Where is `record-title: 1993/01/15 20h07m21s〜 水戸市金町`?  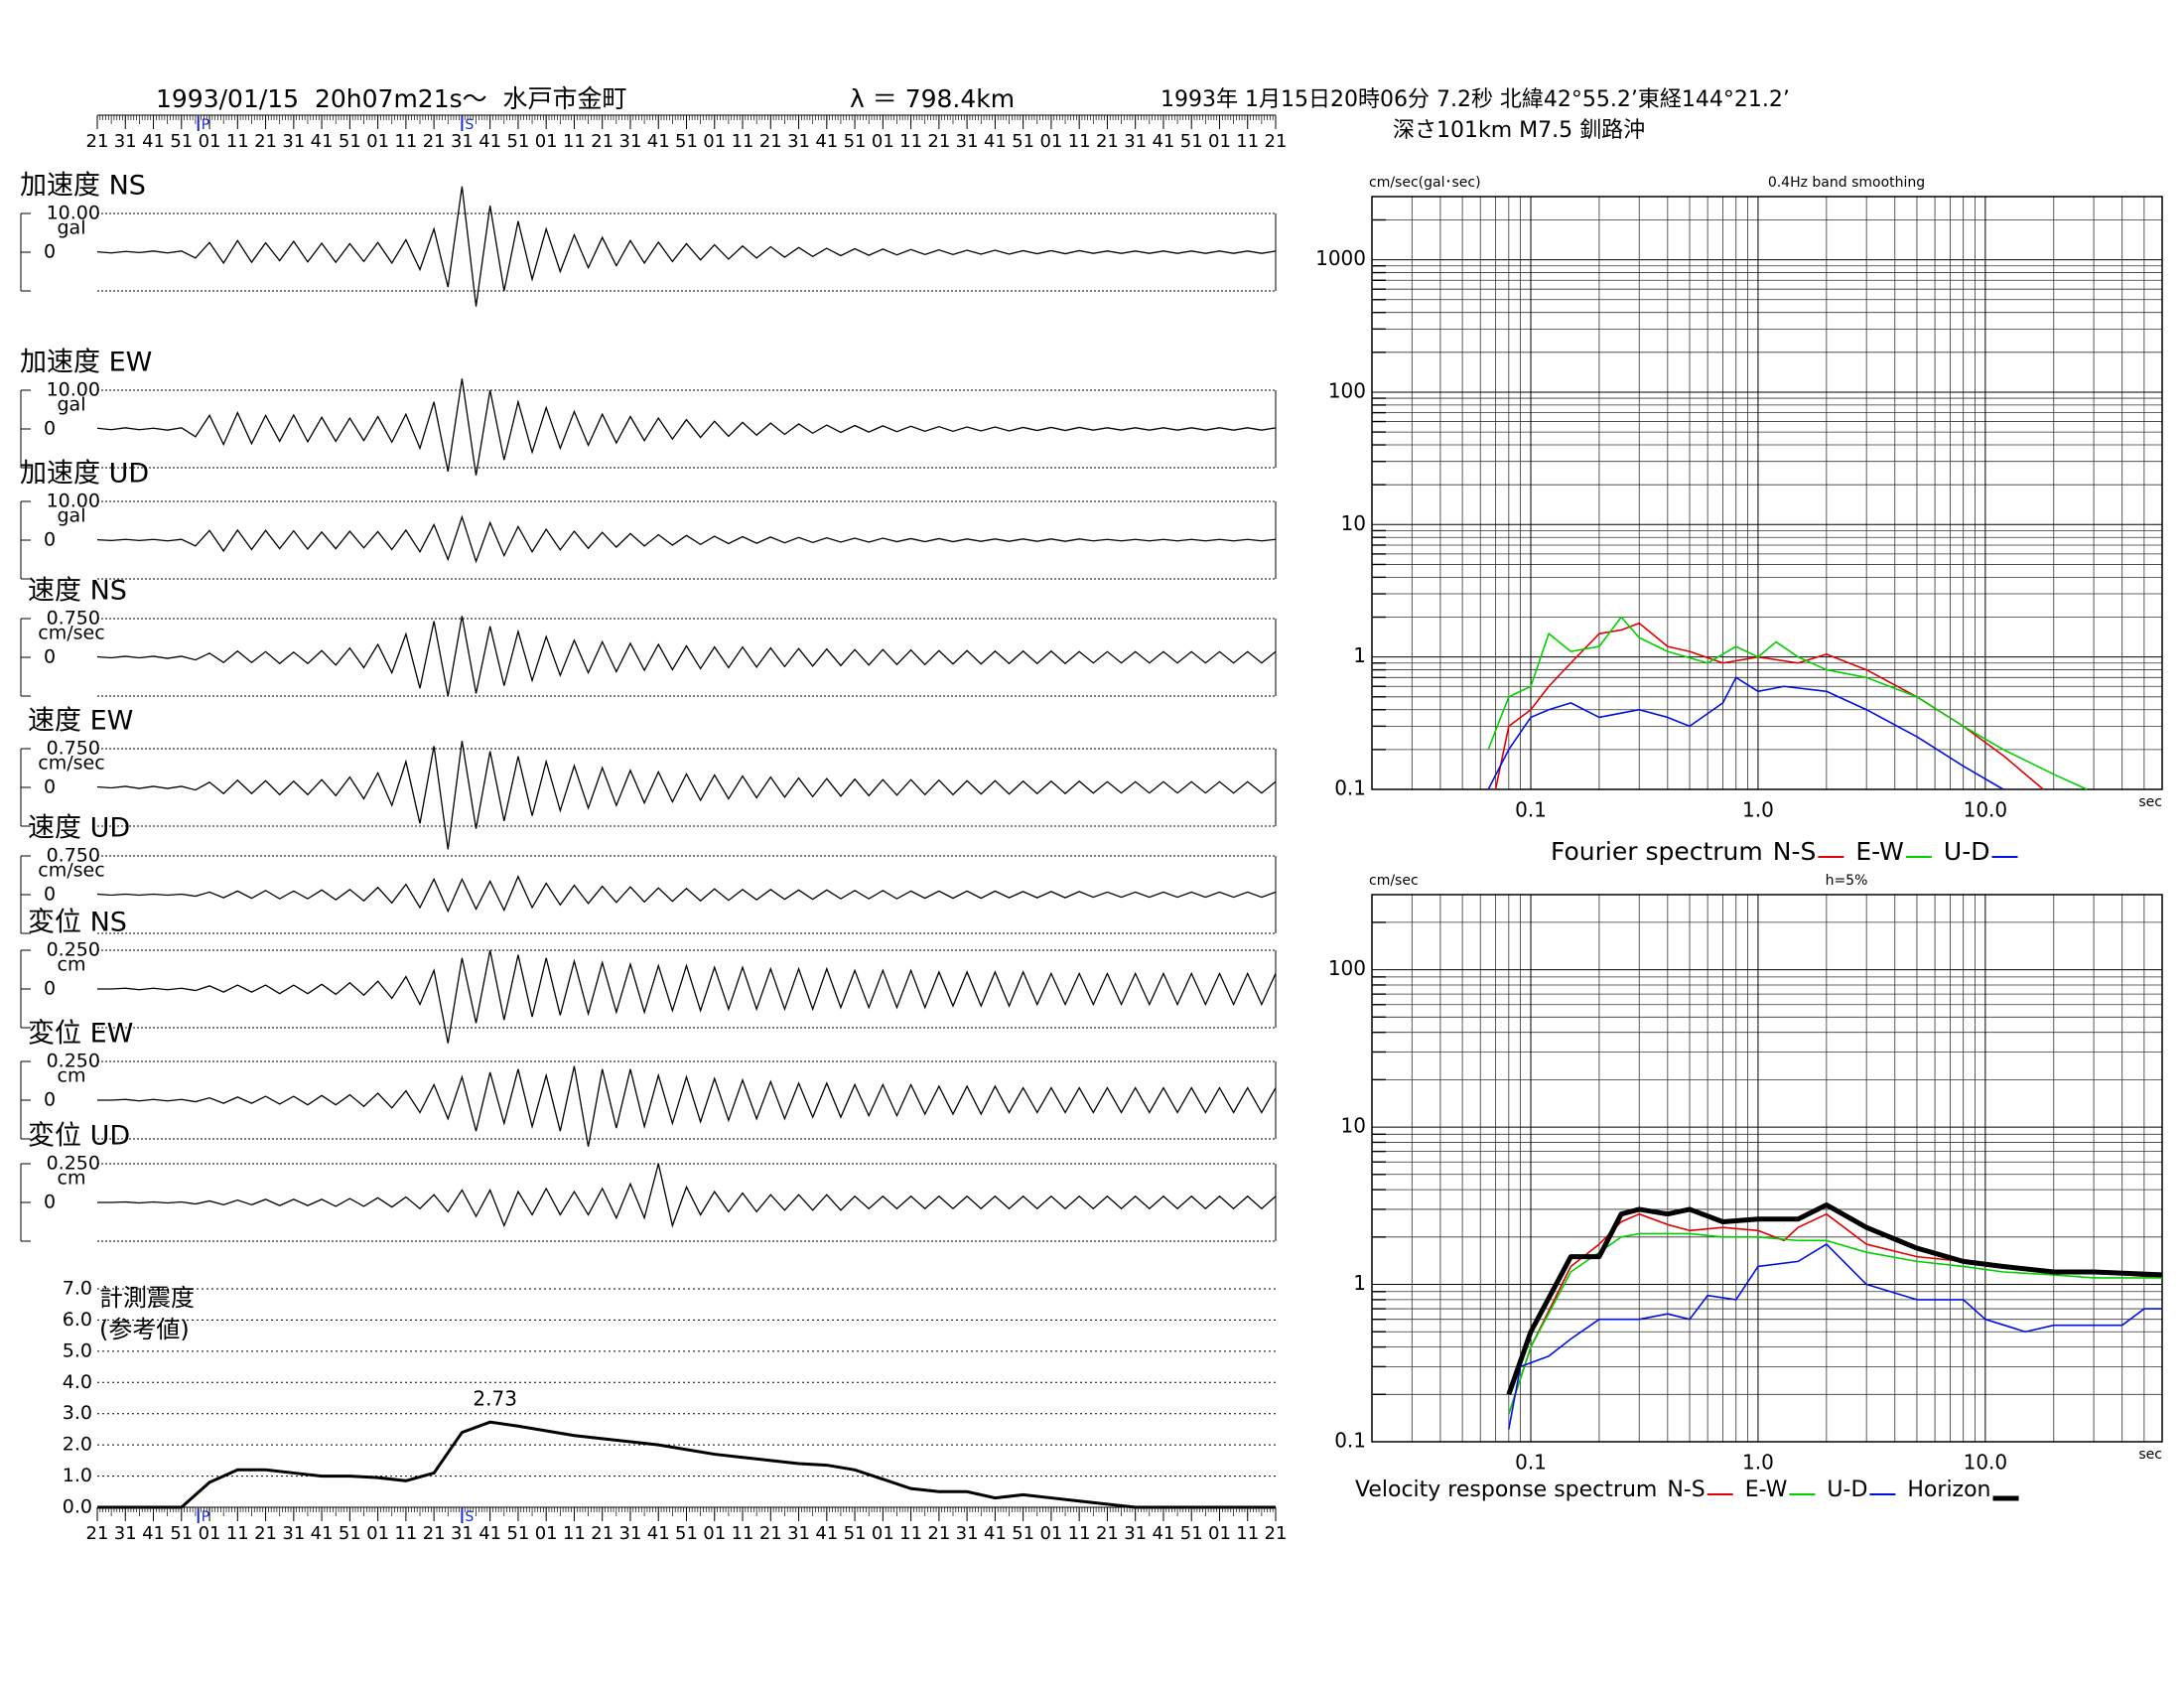 record-title: 1993/01/15 20h07m21s〜 水戸市金町 is located at coordinates (391, 98).